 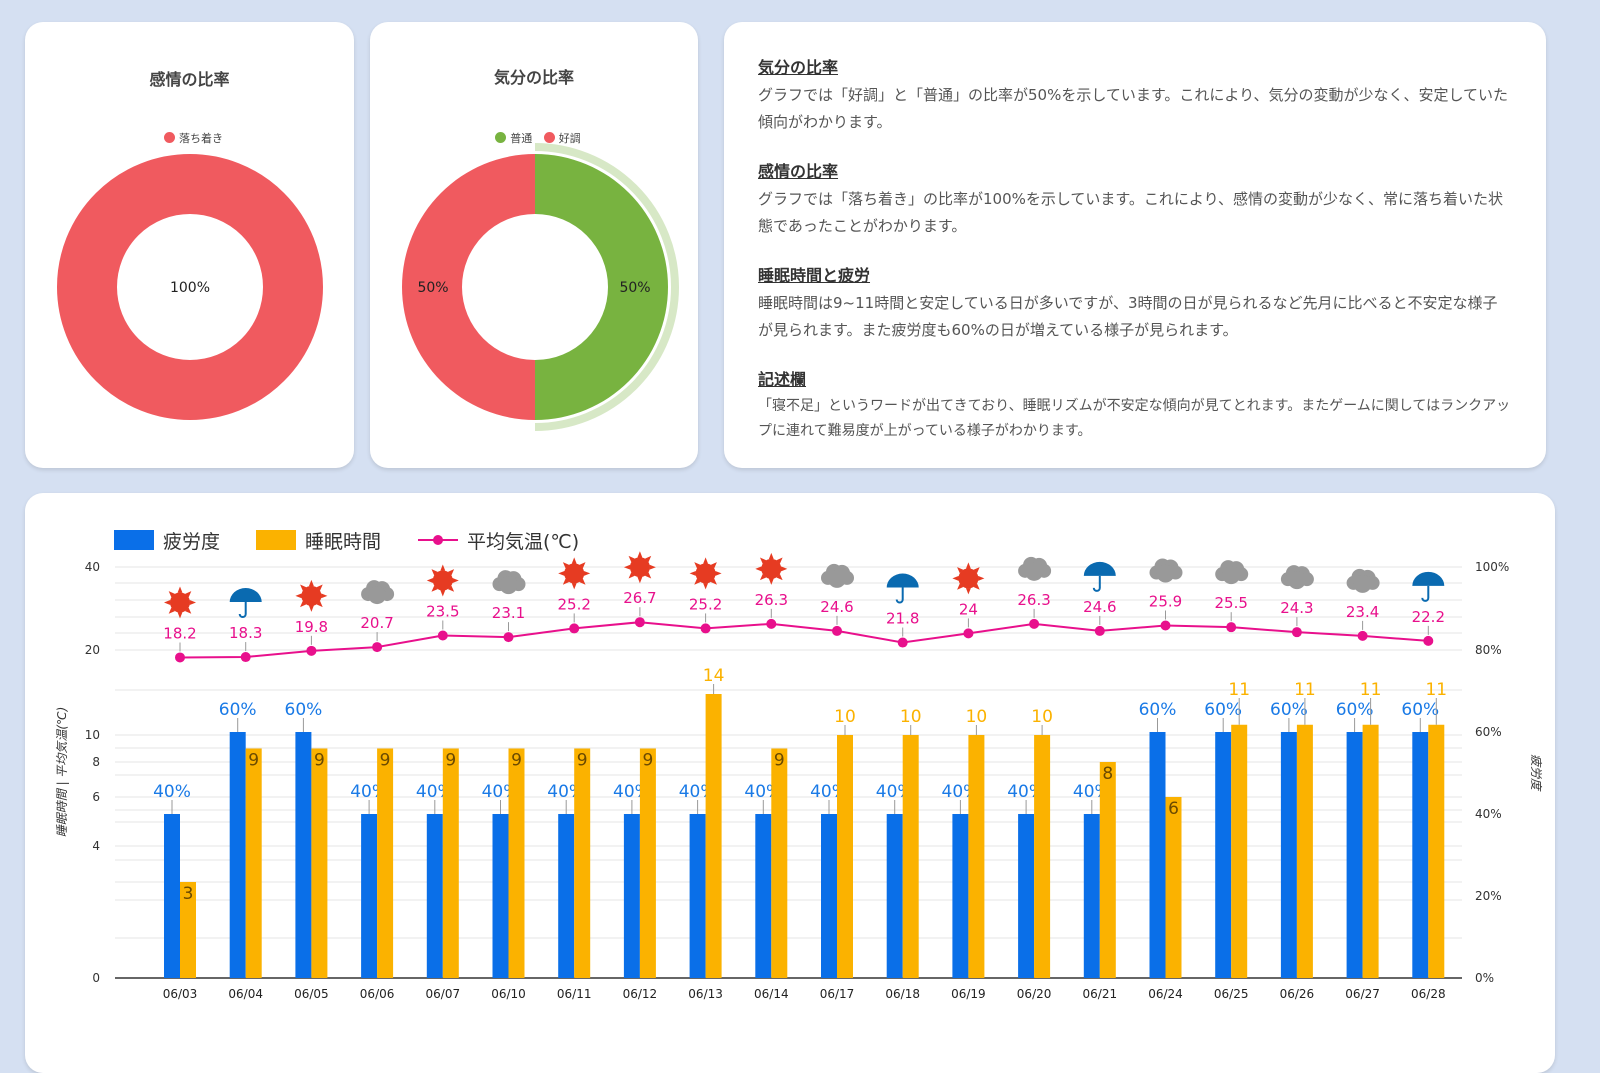 I want to click on legend-swatch-sleep, so click(x=276, y=540).